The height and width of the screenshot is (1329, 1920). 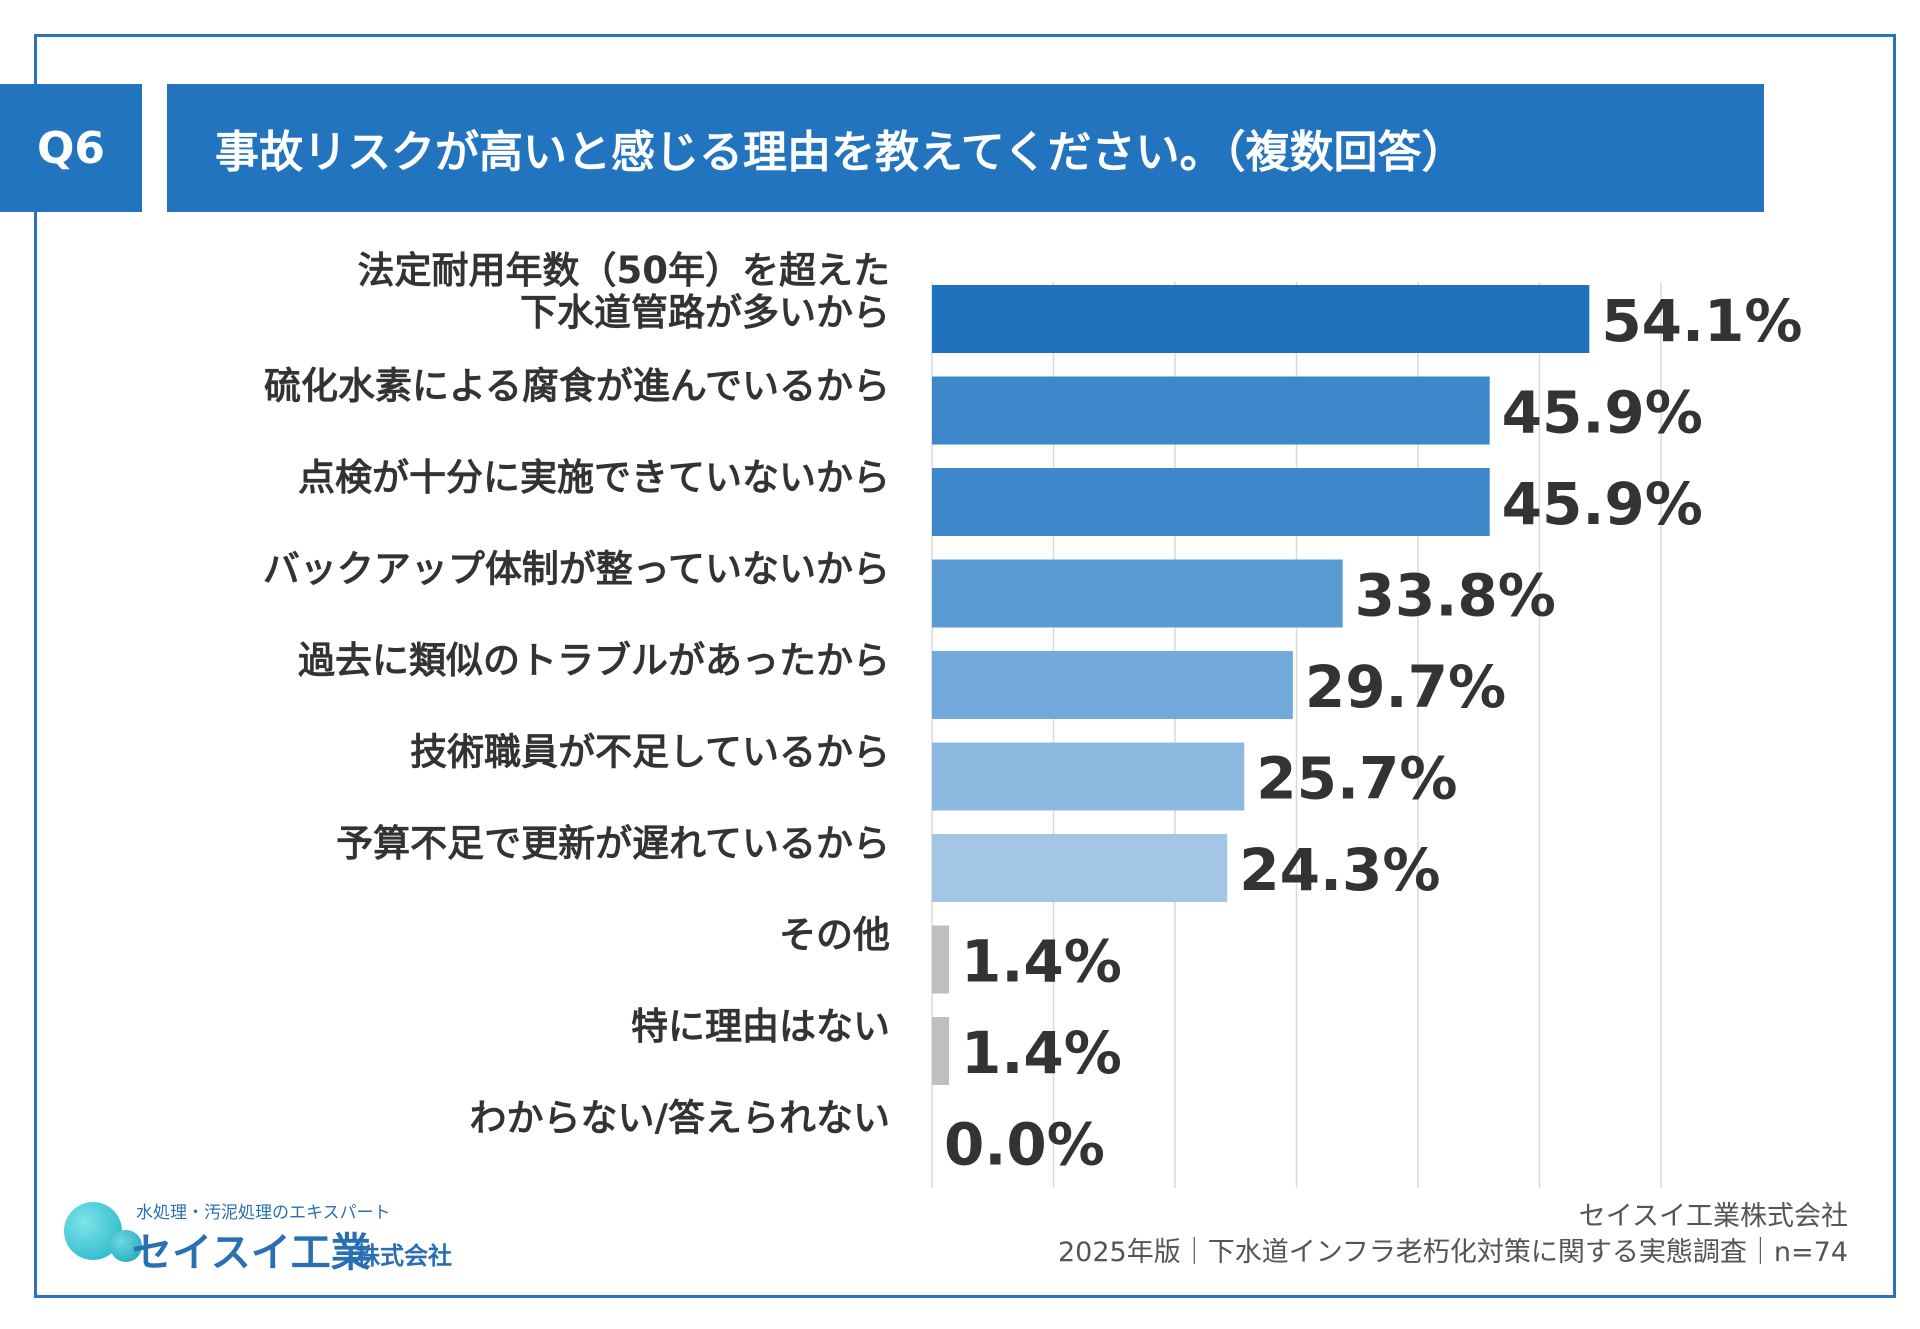 I want to click on value-label-9: 0.0%, so click(x=1024, y=1145).